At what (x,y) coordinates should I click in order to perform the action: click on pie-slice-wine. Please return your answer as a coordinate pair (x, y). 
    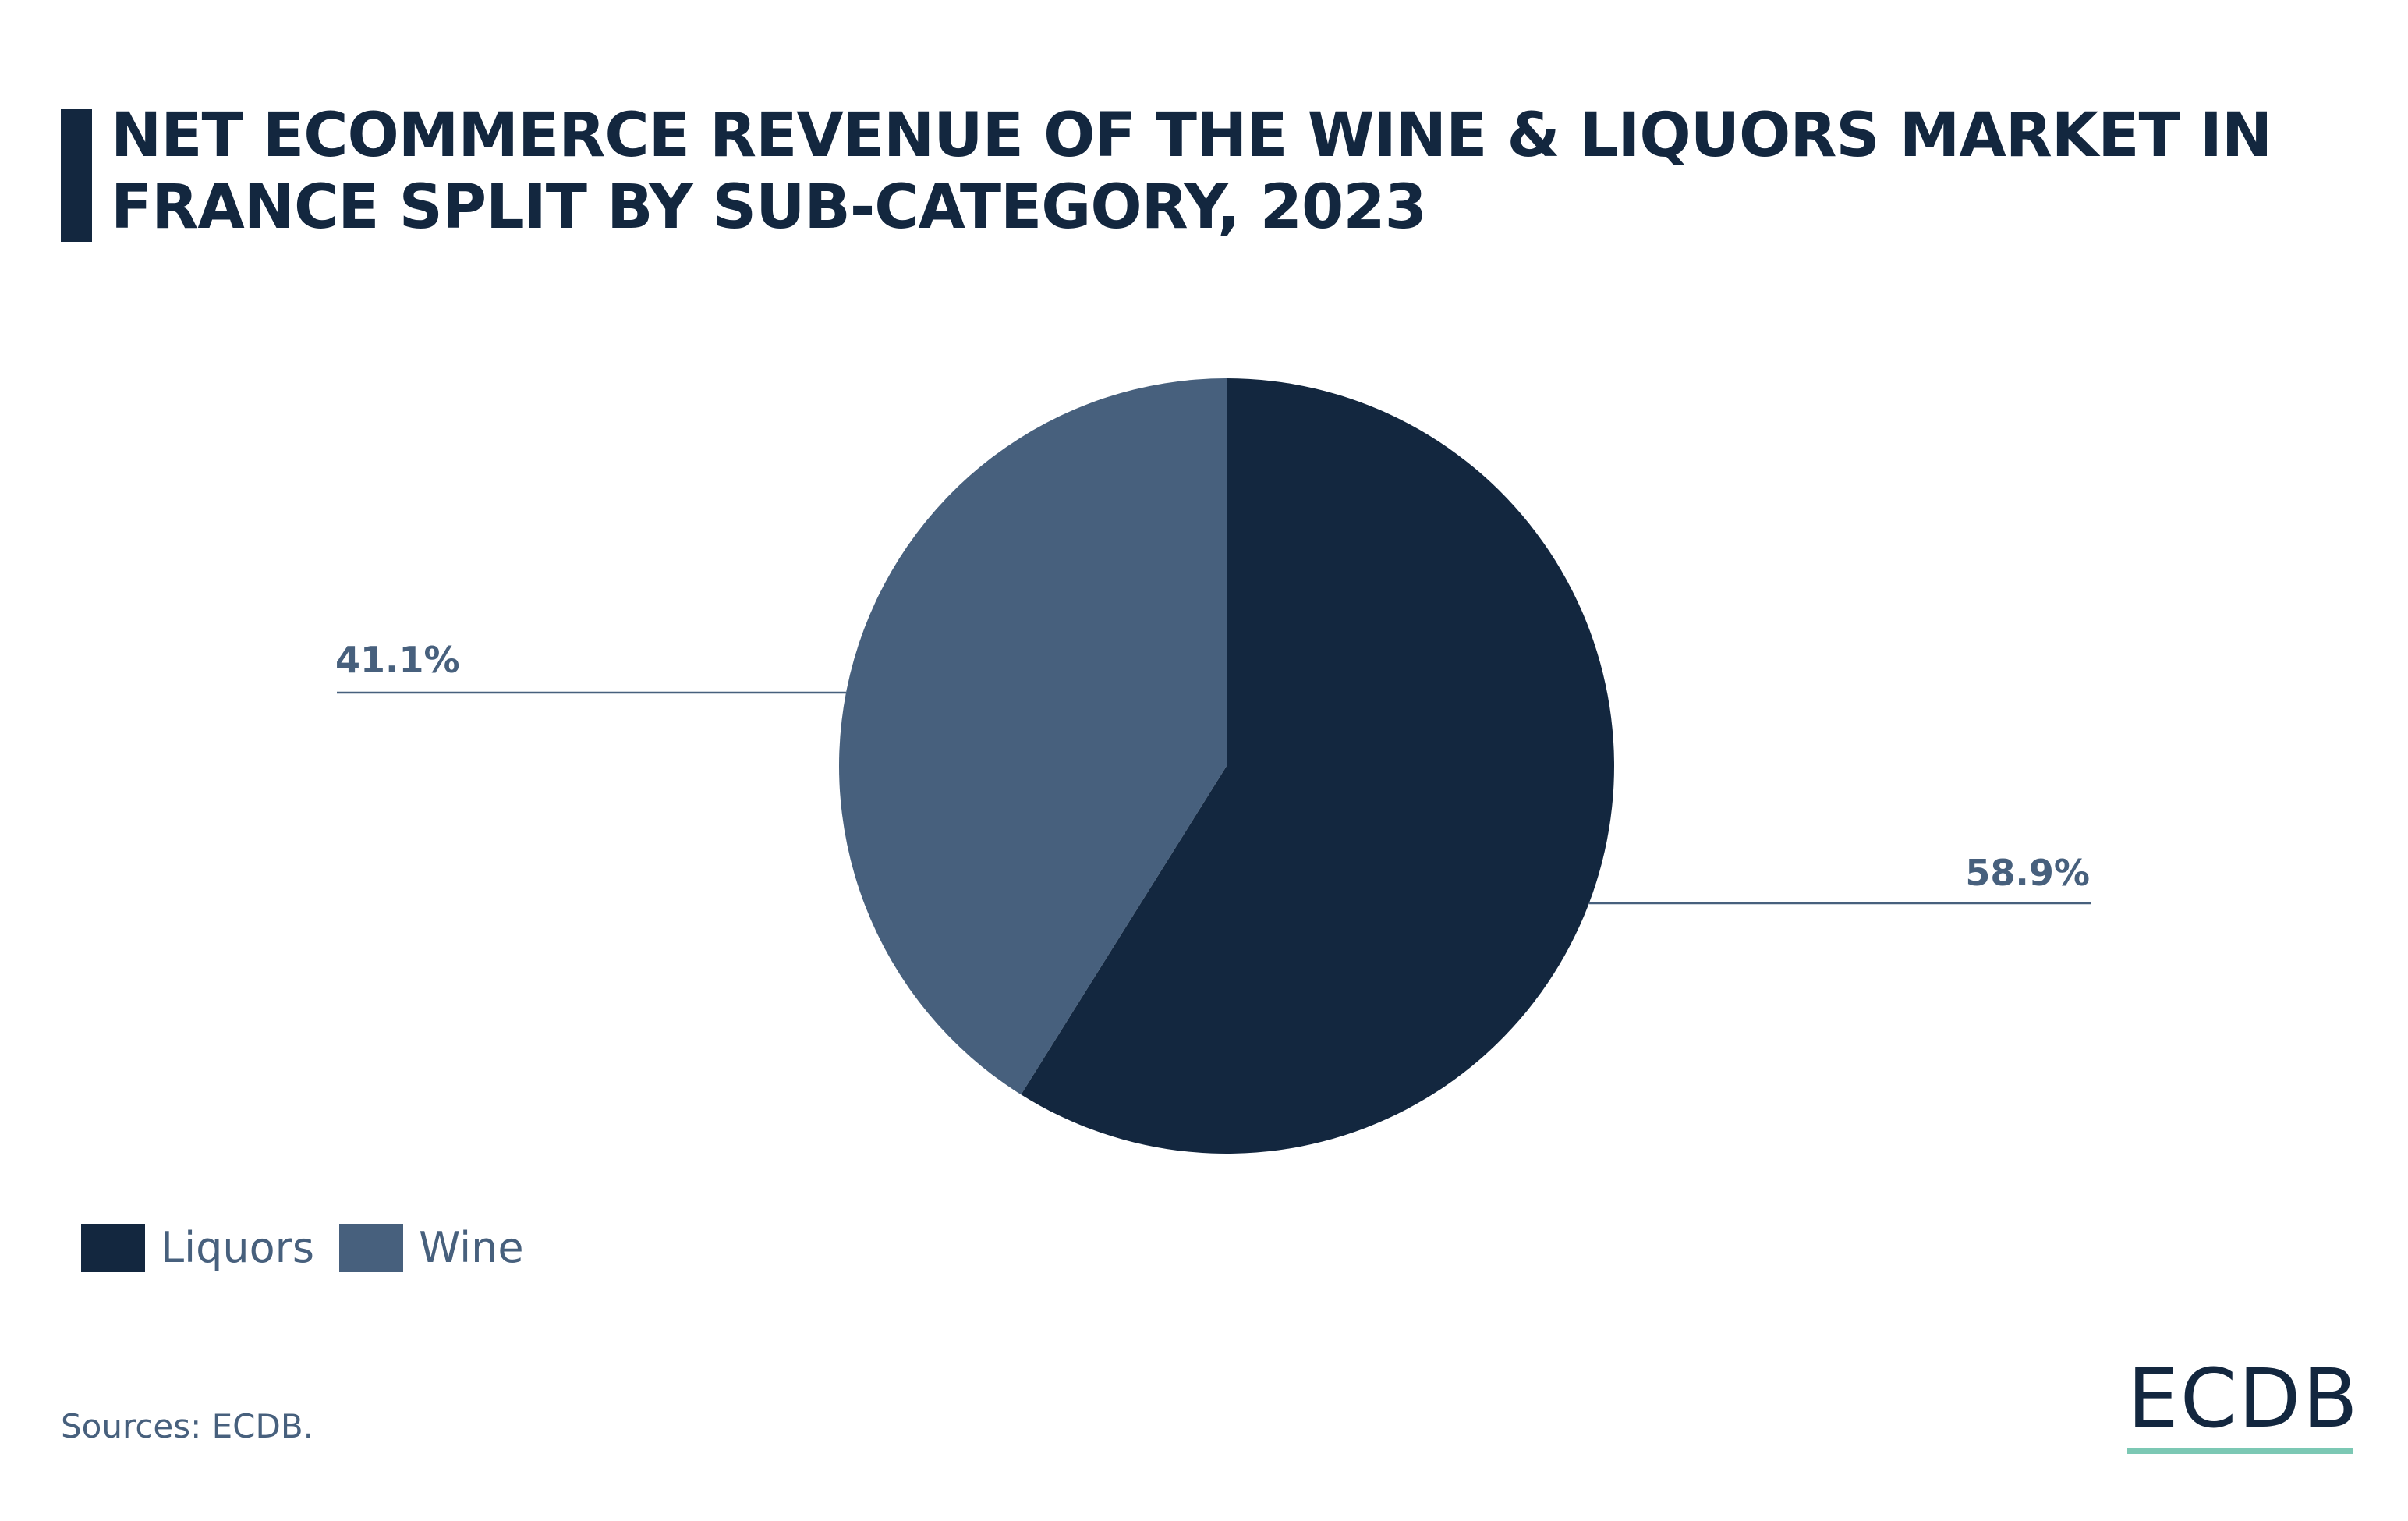
    Looking at the image, I should click on (1033, 737).